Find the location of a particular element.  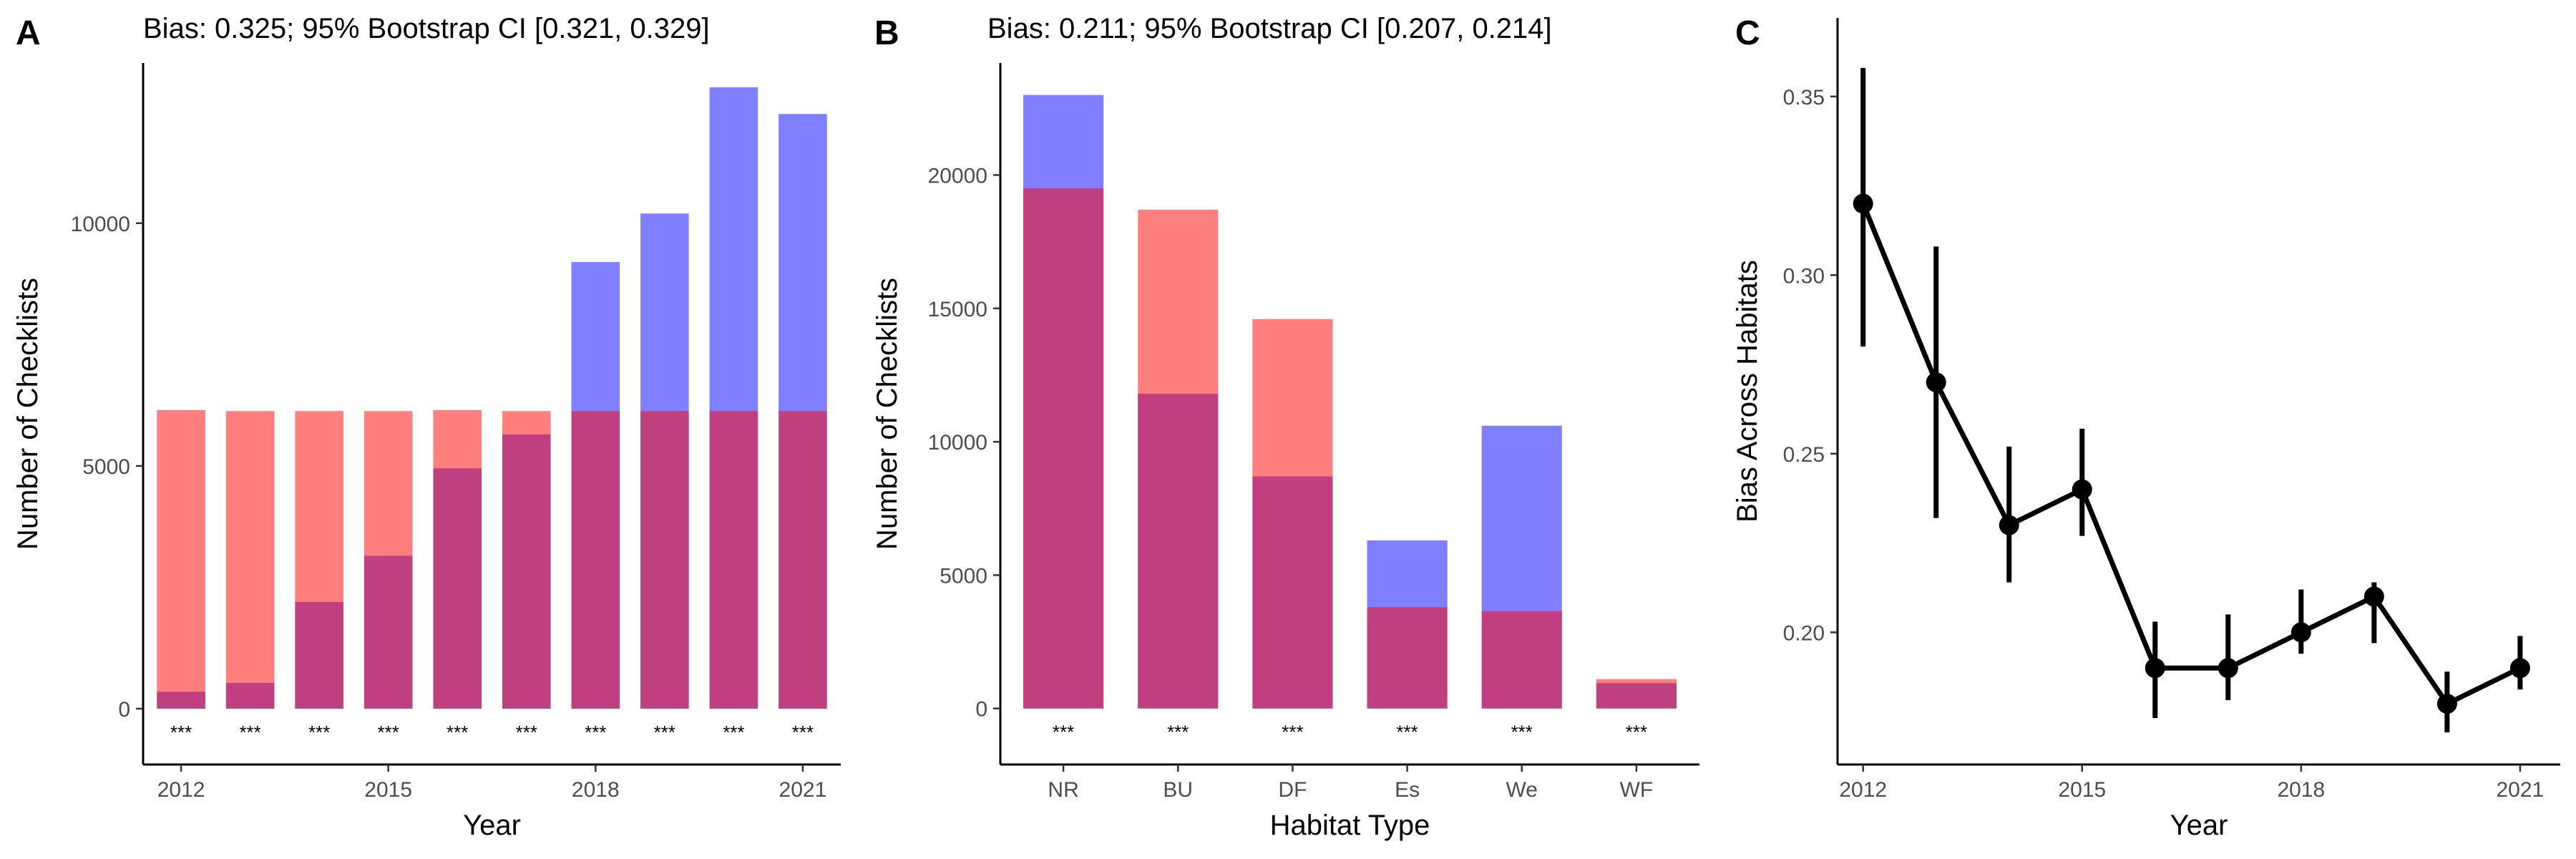

significance-label-df: *** is located at coordinates (1292, 732).